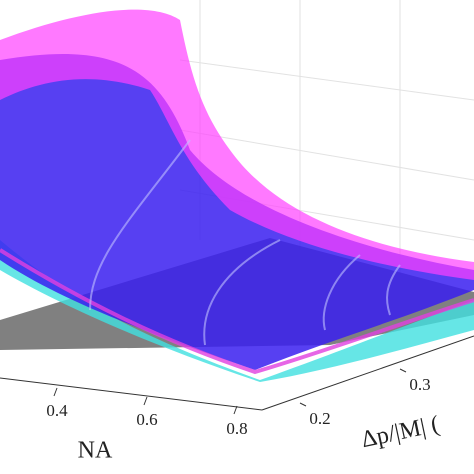  I want to click on x-tick-label: 0.6, so click(146, 419).